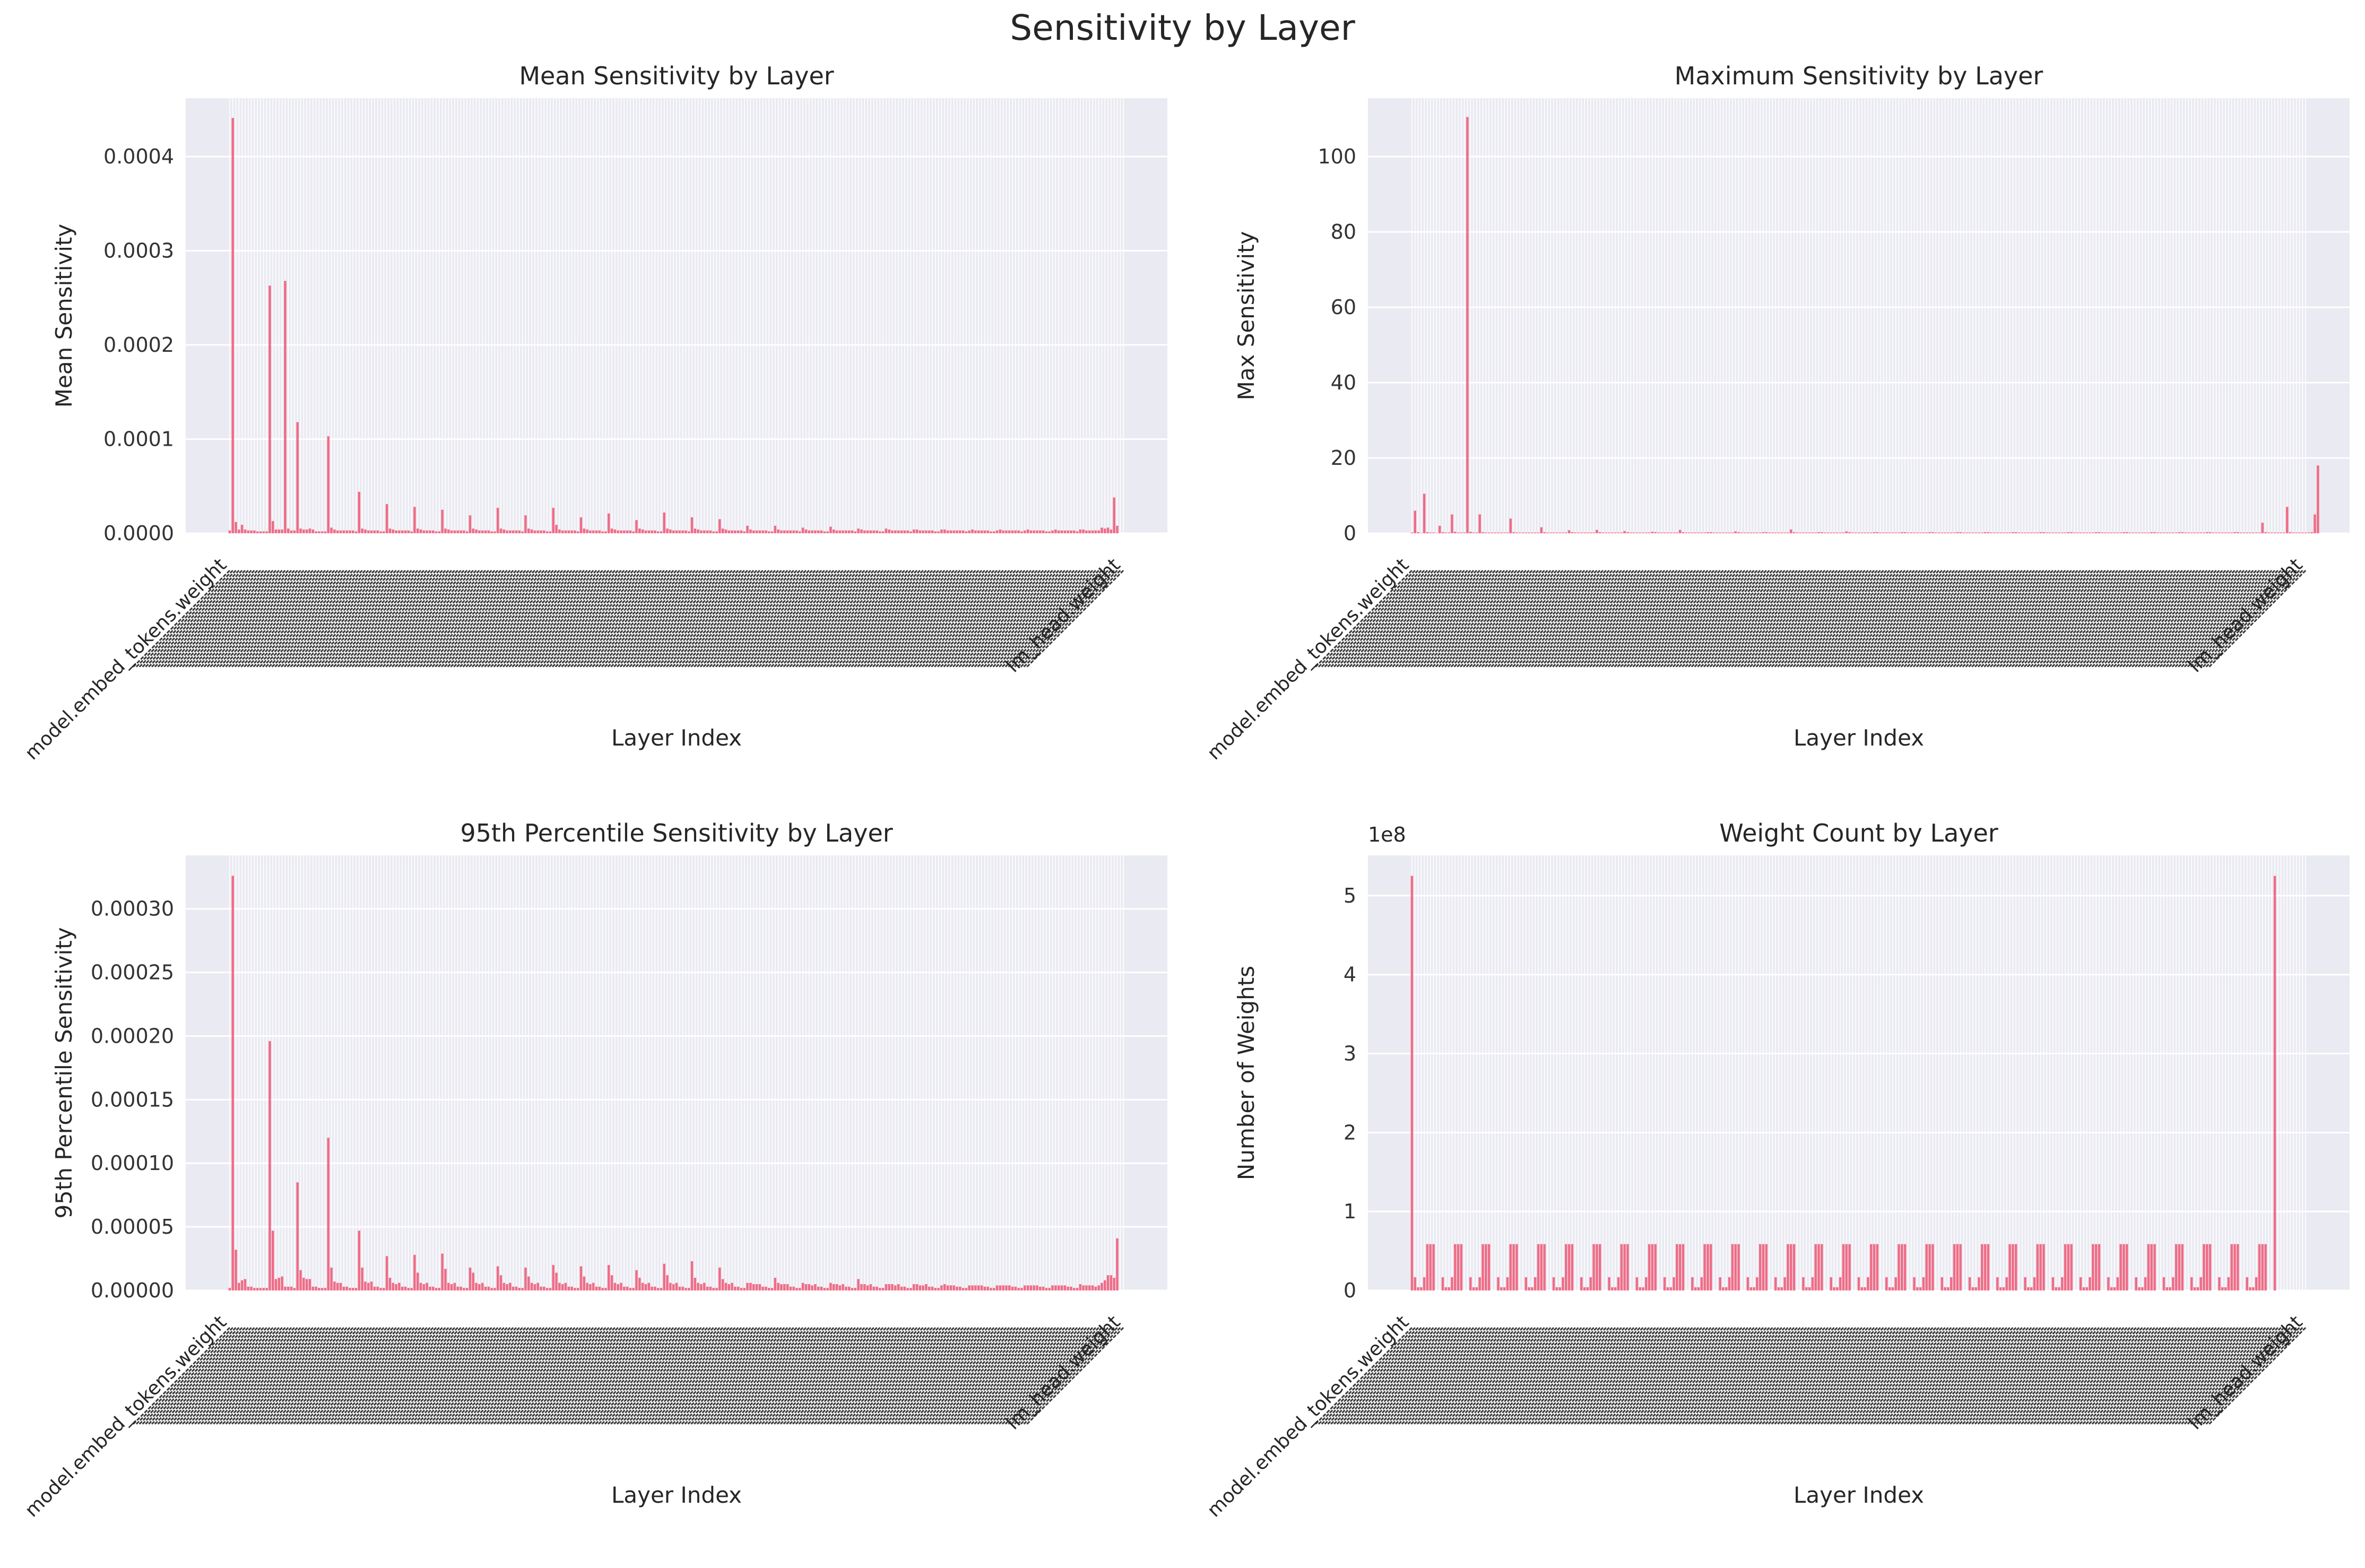  Describe the element at coordinates (676, 76) in the screenshot. I see `chart-title: Mean Sensitivity by Layer` at that location.